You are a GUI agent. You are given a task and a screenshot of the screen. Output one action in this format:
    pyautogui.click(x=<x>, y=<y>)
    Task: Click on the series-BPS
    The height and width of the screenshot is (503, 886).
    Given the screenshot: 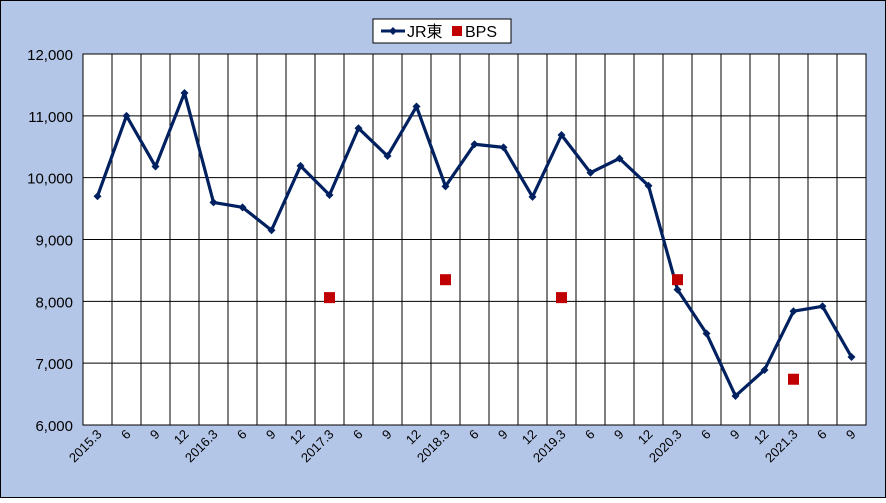 What is the action you would take?
    pyautogui.click(x=561, y=329)
    